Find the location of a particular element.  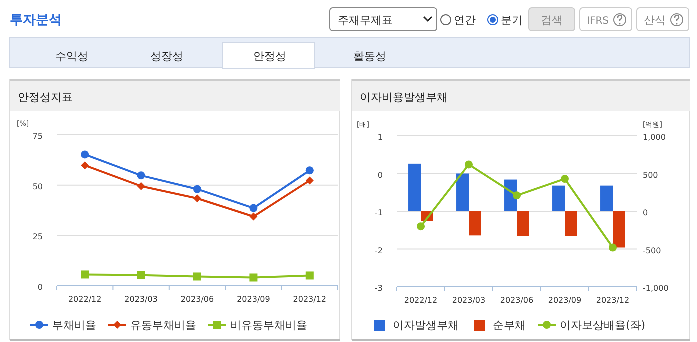

text: 분기 is located at coordinates (512, 20).